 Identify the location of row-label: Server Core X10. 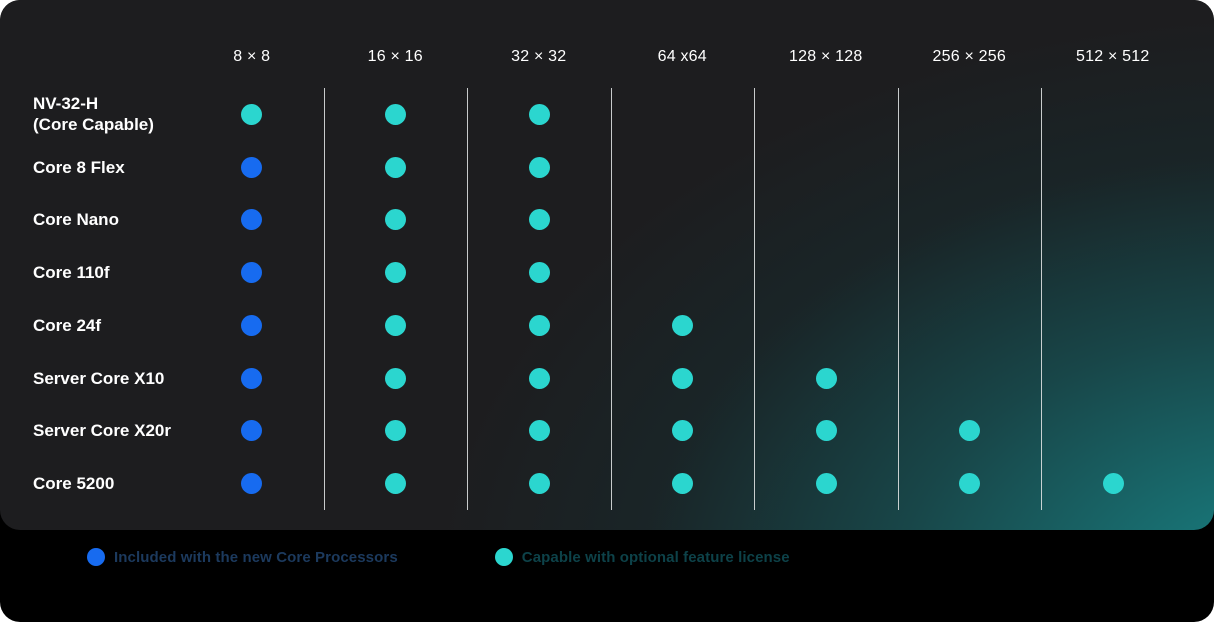
(99, 378).